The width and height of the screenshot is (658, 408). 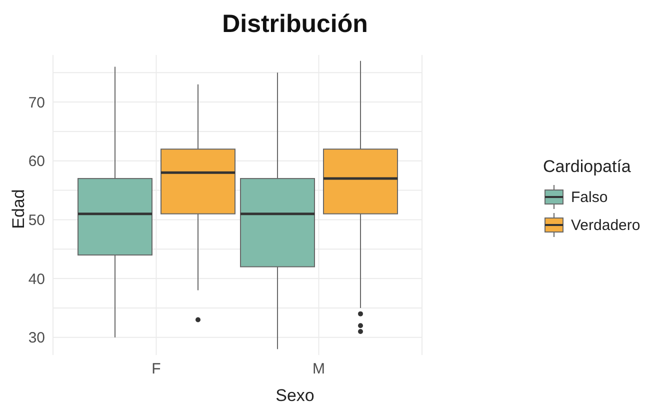 I want to click on legend-label: Falso, so click(x=589, y=197).